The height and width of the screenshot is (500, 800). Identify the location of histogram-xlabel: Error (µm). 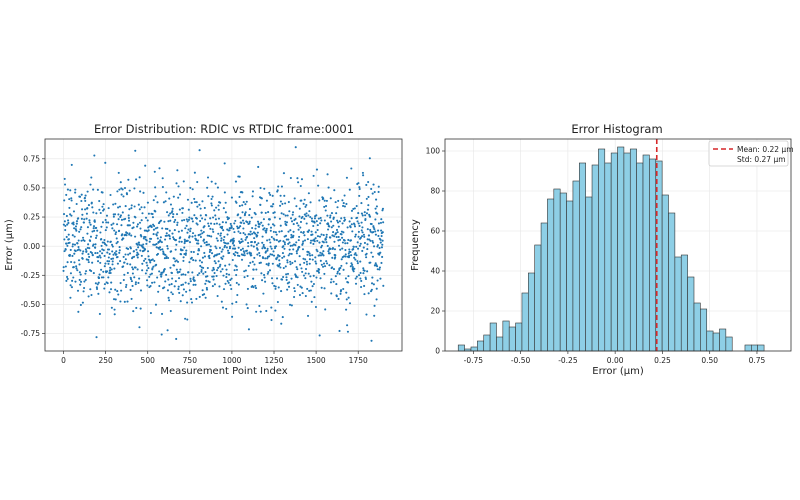
(618, 371).